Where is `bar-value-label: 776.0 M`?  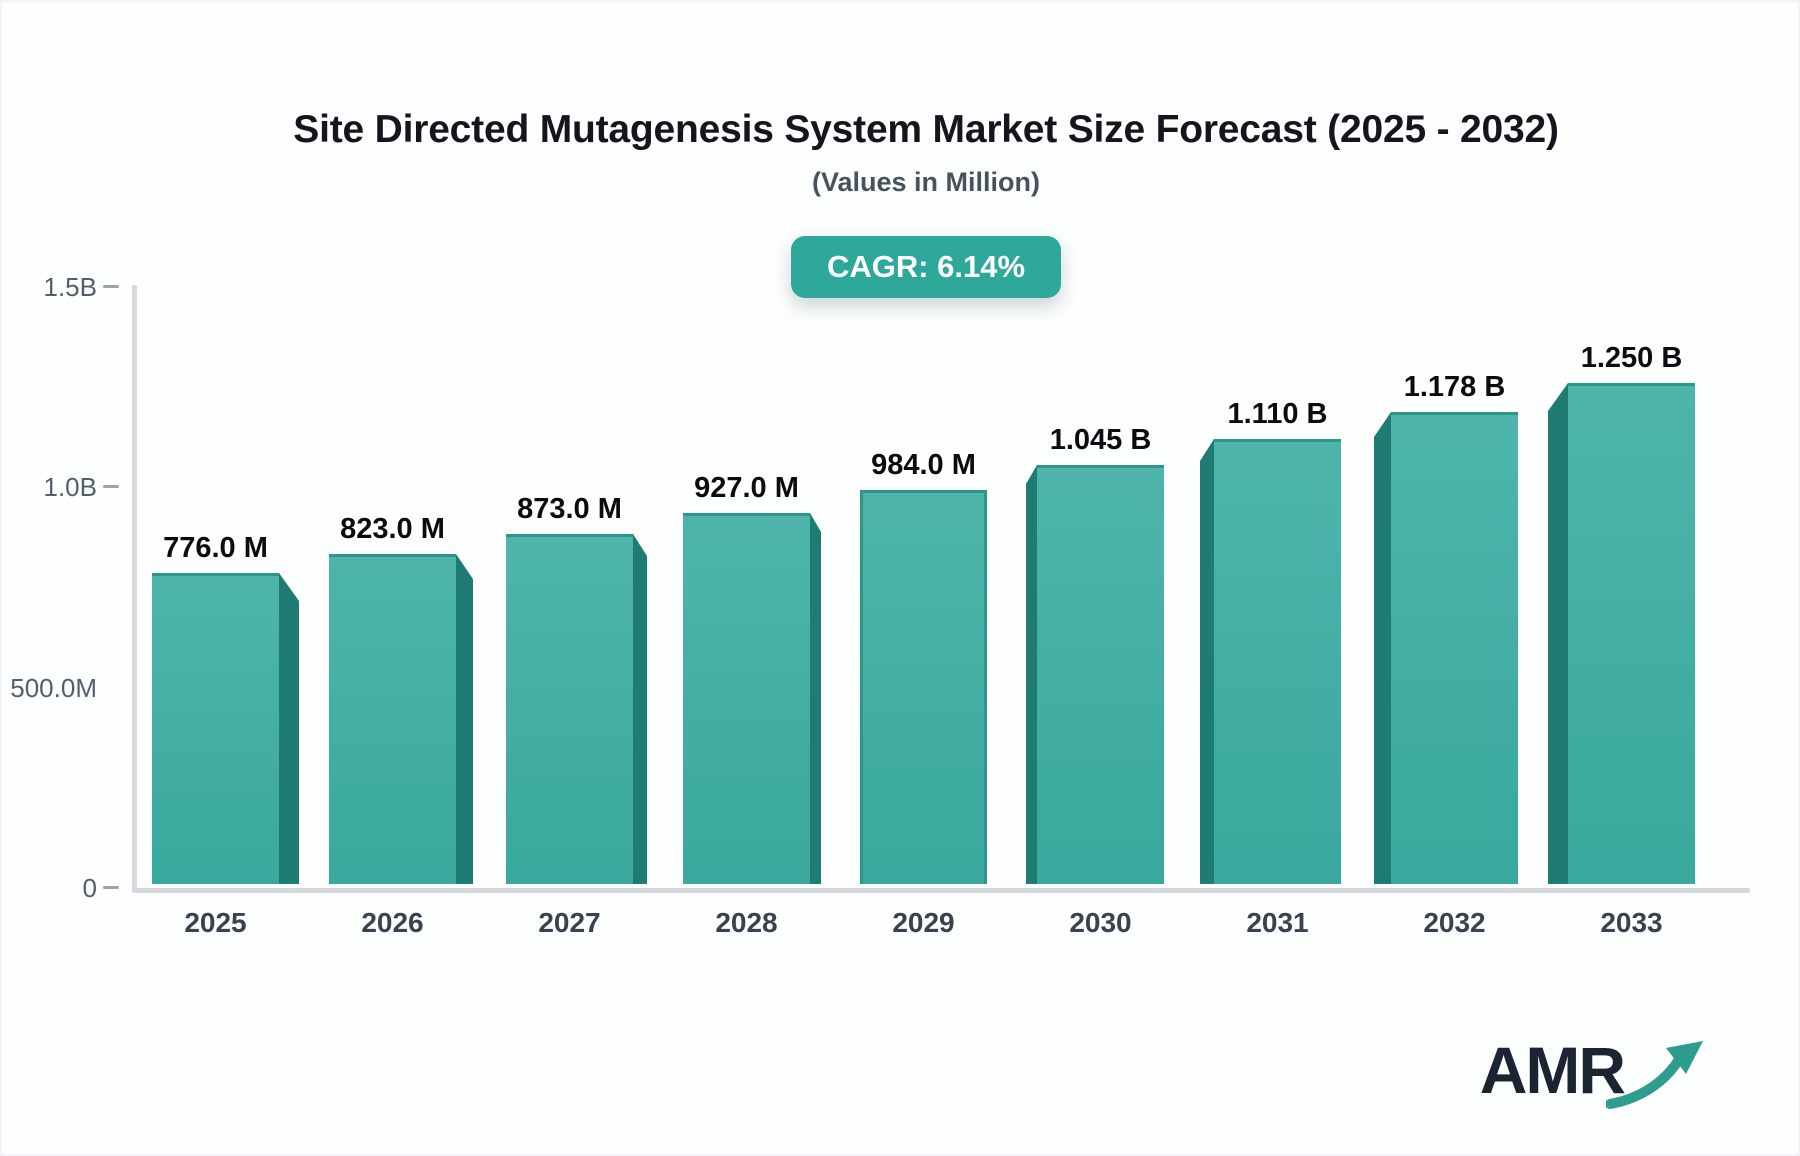 bar-value-label: 776.0 M is located at coordinates (215, 548).